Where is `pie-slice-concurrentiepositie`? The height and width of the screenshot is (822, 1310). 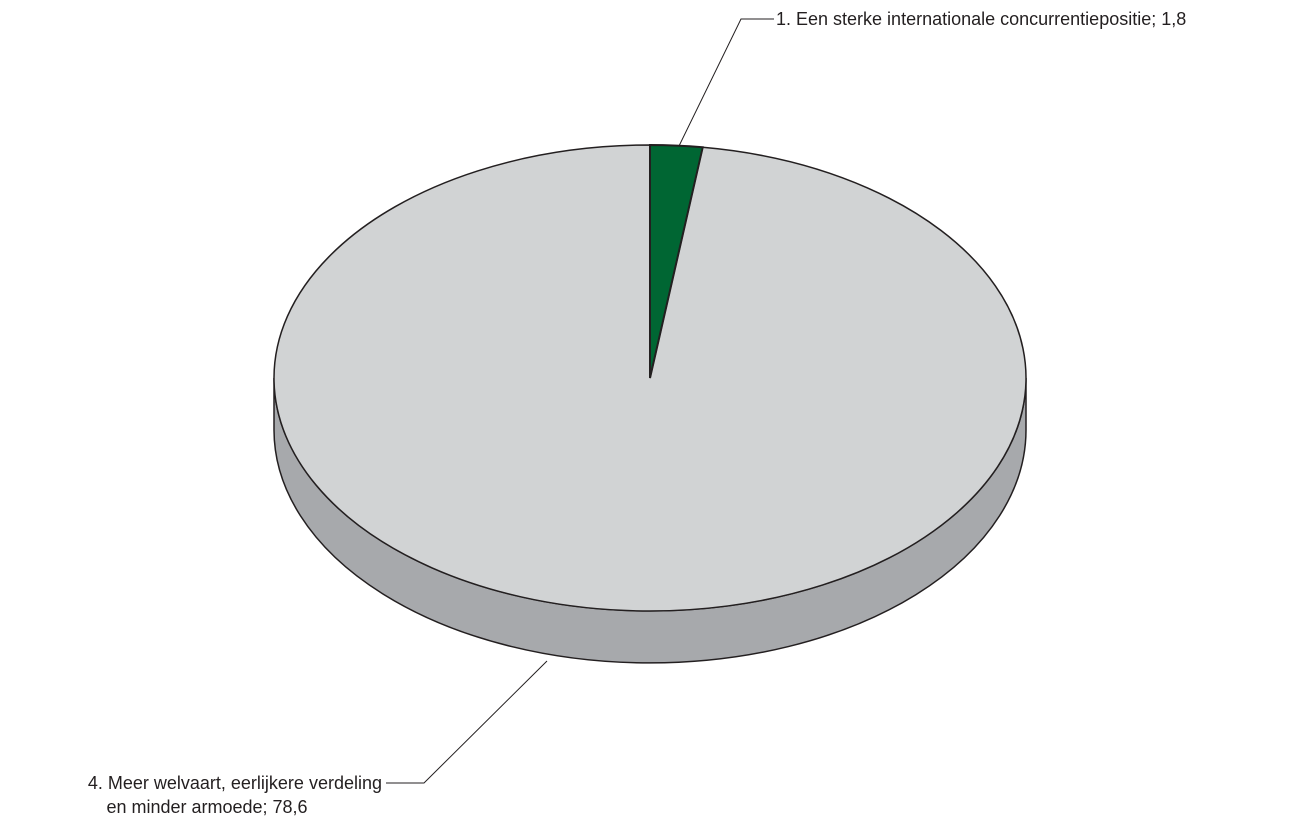
pie-slice-concurrentiepositie is located at coordinates (676, 261).